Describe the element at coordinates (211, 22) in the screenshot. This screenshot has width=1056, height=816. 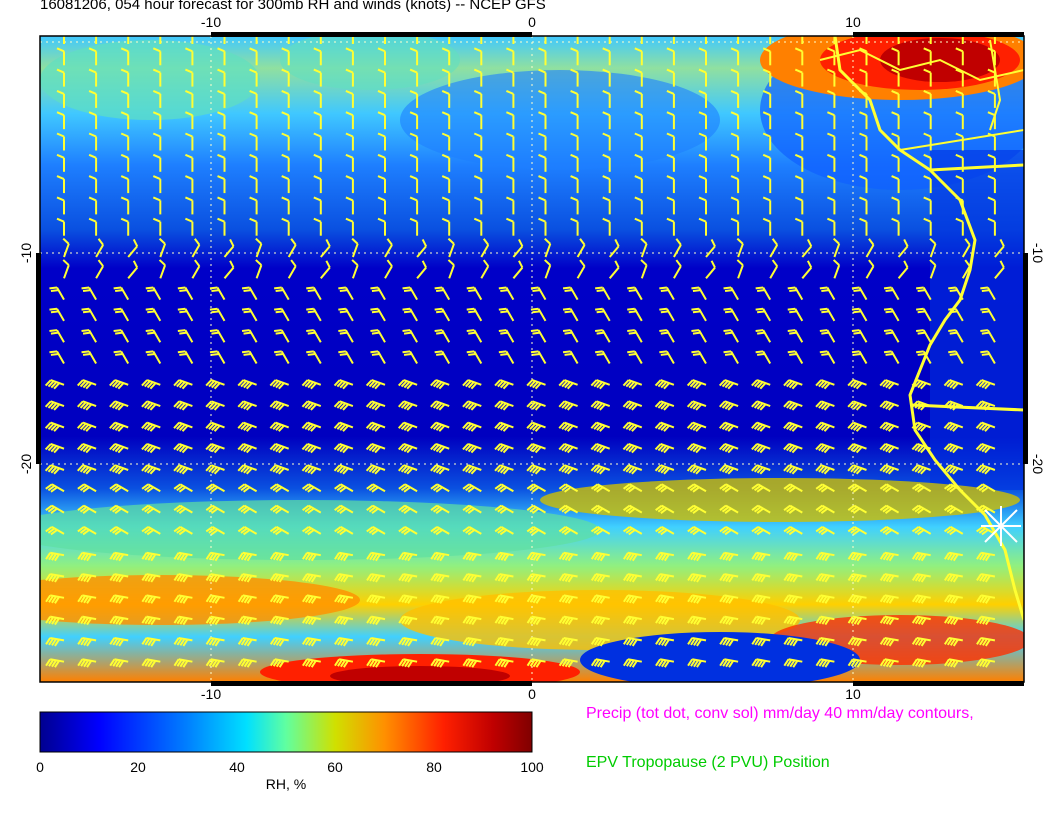
I see `x-tick-top-1: -10` at that location.